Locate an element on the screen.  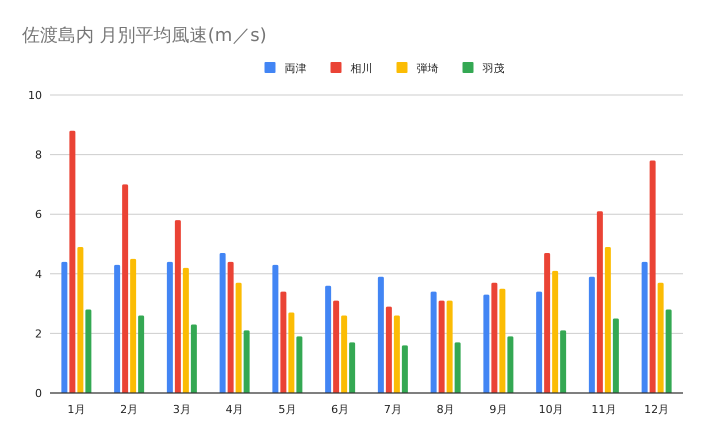
x-tick-label: 1月 is located at coordinates (76, 409).